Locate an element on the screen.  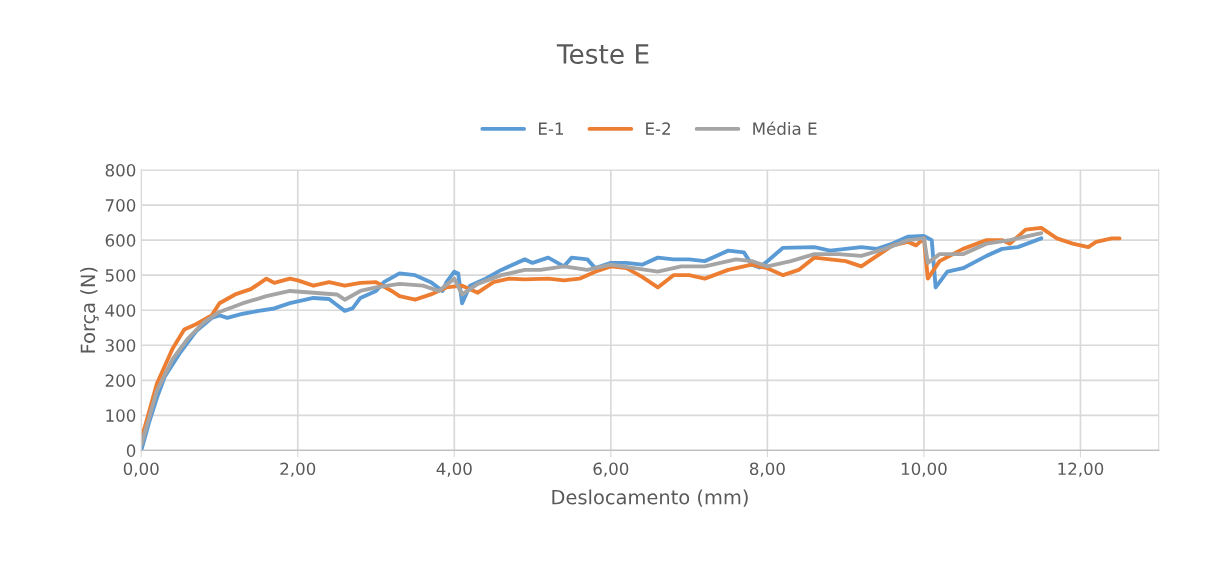
x-tick-label: 0,00 is located at coordinates (141, 469).